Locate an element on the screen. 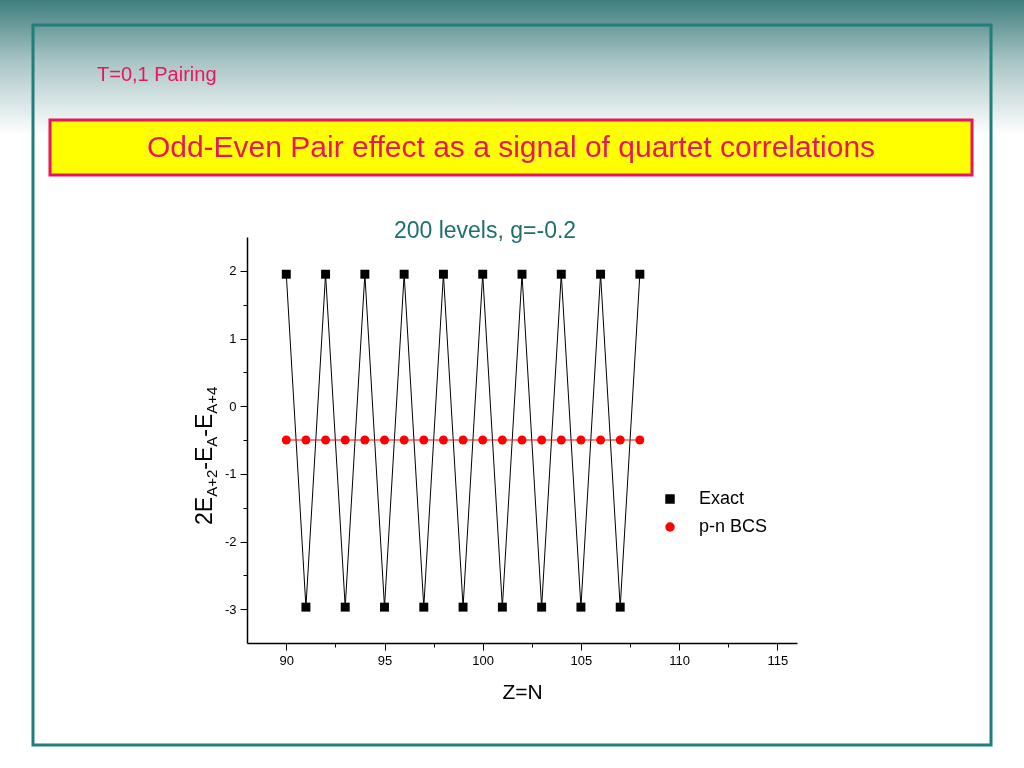  y-tick-label: 0 is located at coordinates (233, 406).